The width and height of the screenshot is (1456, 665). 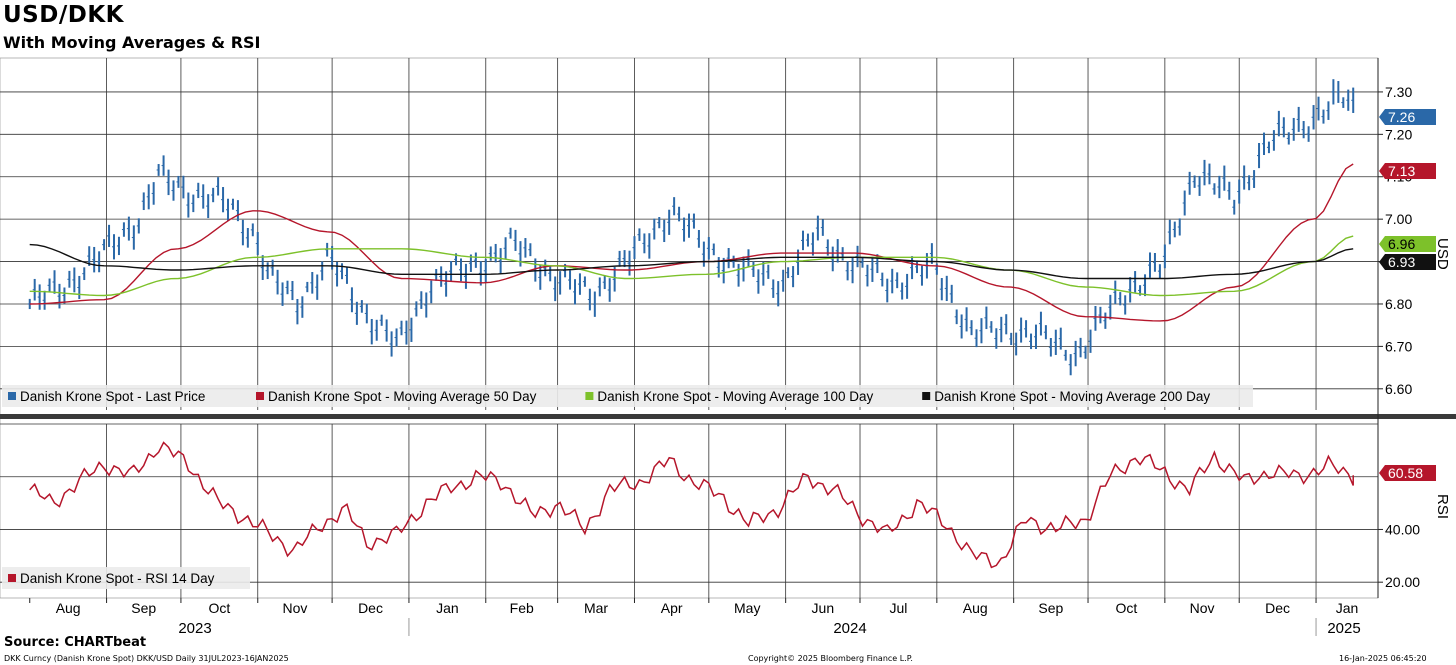 I want to click on rsi-tick-label: 20.00, so click(x=1402, y=582).